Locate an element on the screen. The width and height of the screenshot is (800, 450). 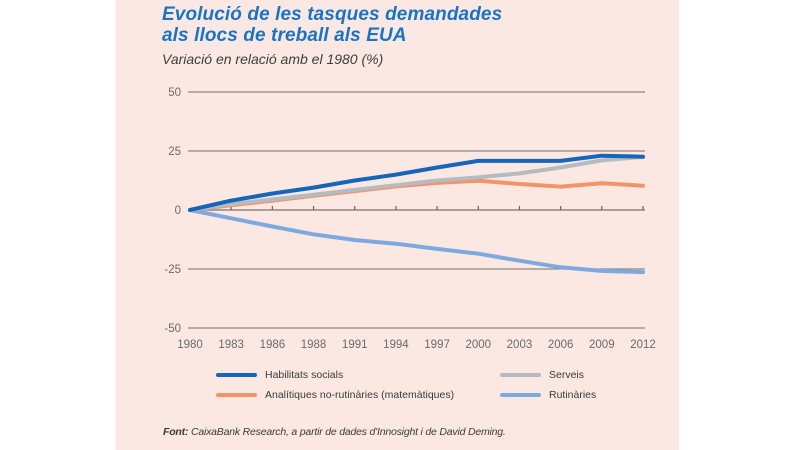
x-tick-label: 2009 is located at coordinates (602, 345).